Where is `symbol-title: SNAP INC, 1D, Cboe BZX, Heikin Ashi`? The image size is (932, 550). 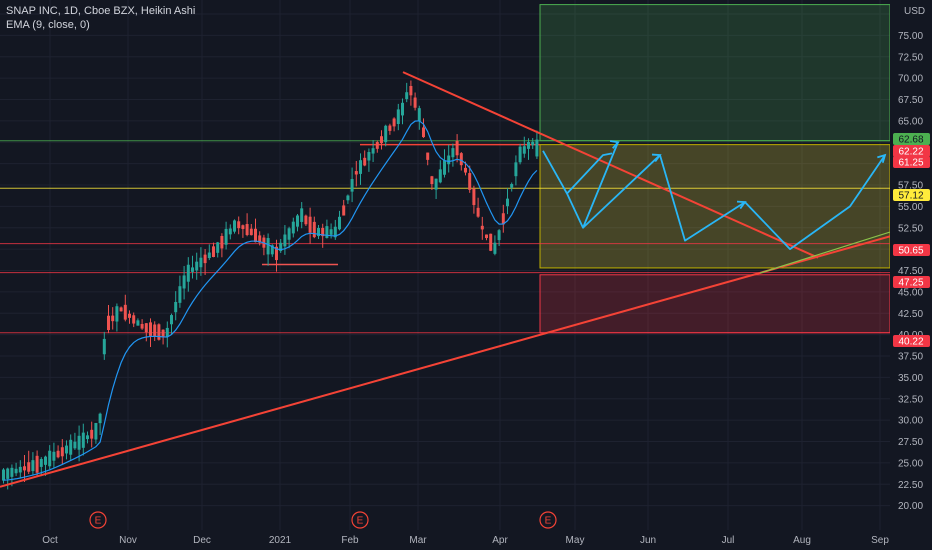 symbol-title: SNAP INC, 1D, Cboe BZX, Heikin Ashi is located at coordinates (101, 11).